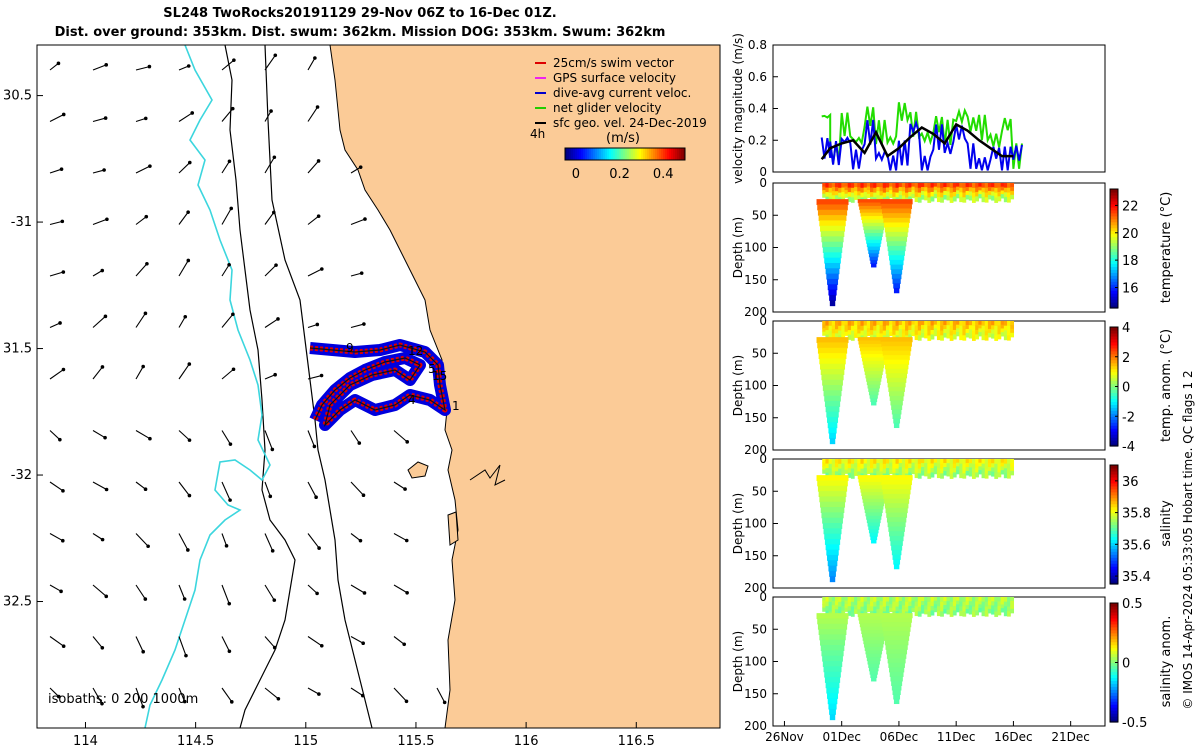  What do you see at coordinates (956, 737) in the screenshot?
I see `date-xtick-label: 11Dec` at bounding box center [956, 737].